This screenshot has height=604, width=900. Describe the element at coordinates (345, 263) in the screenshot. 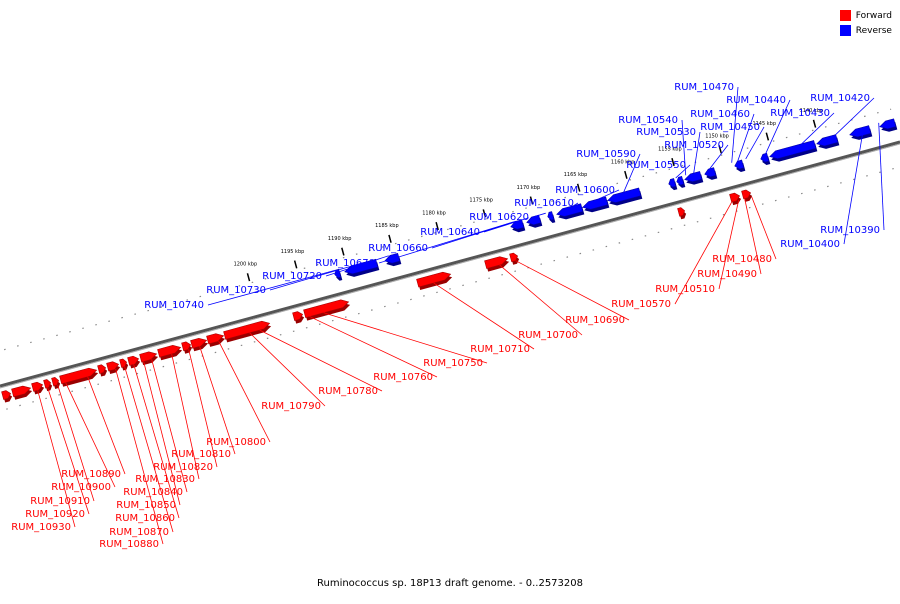

I see `gene-label: RUM_10670` at that location.